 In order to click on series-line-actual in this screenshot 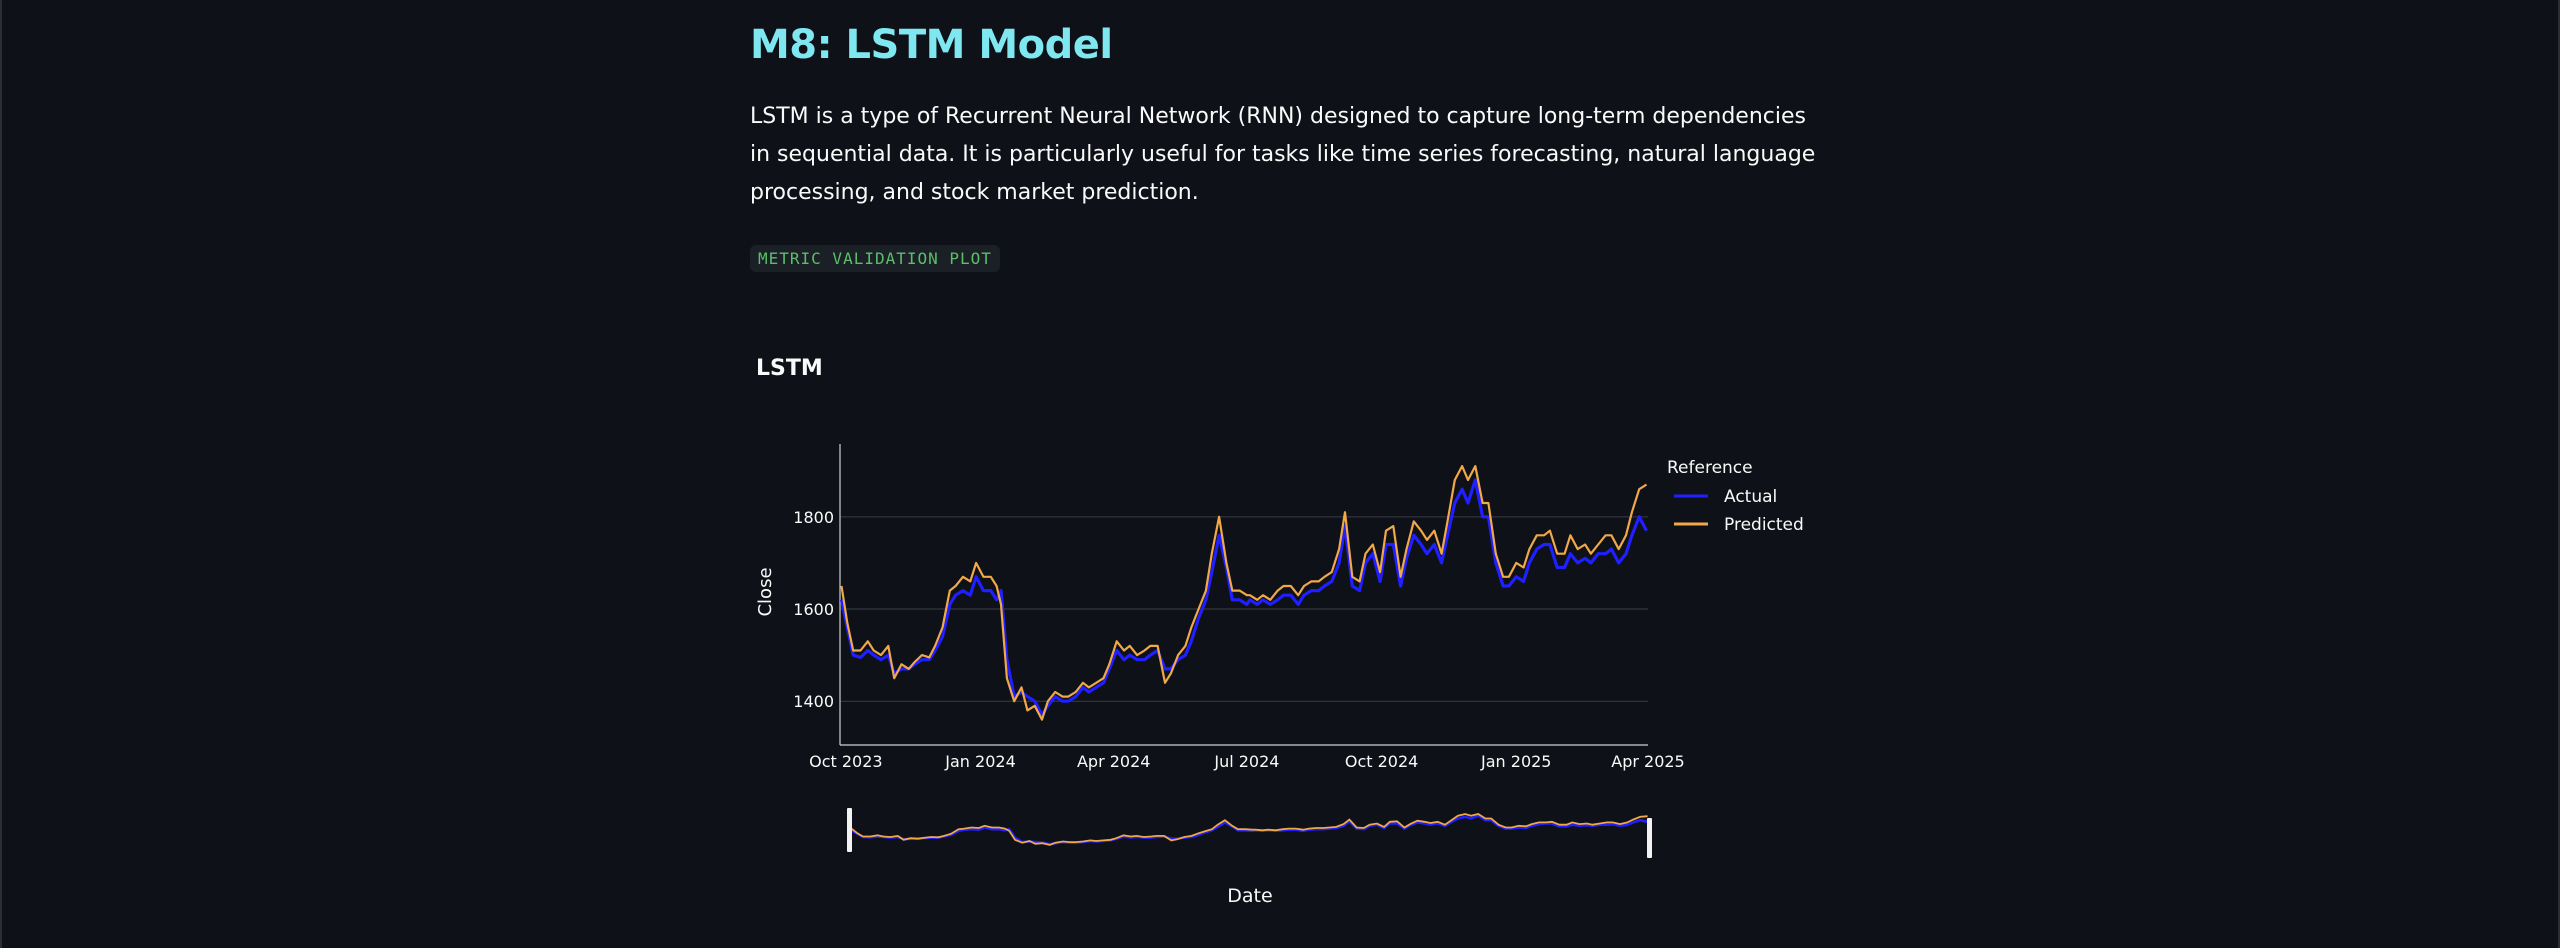, I will do `click(1243, 597)`.